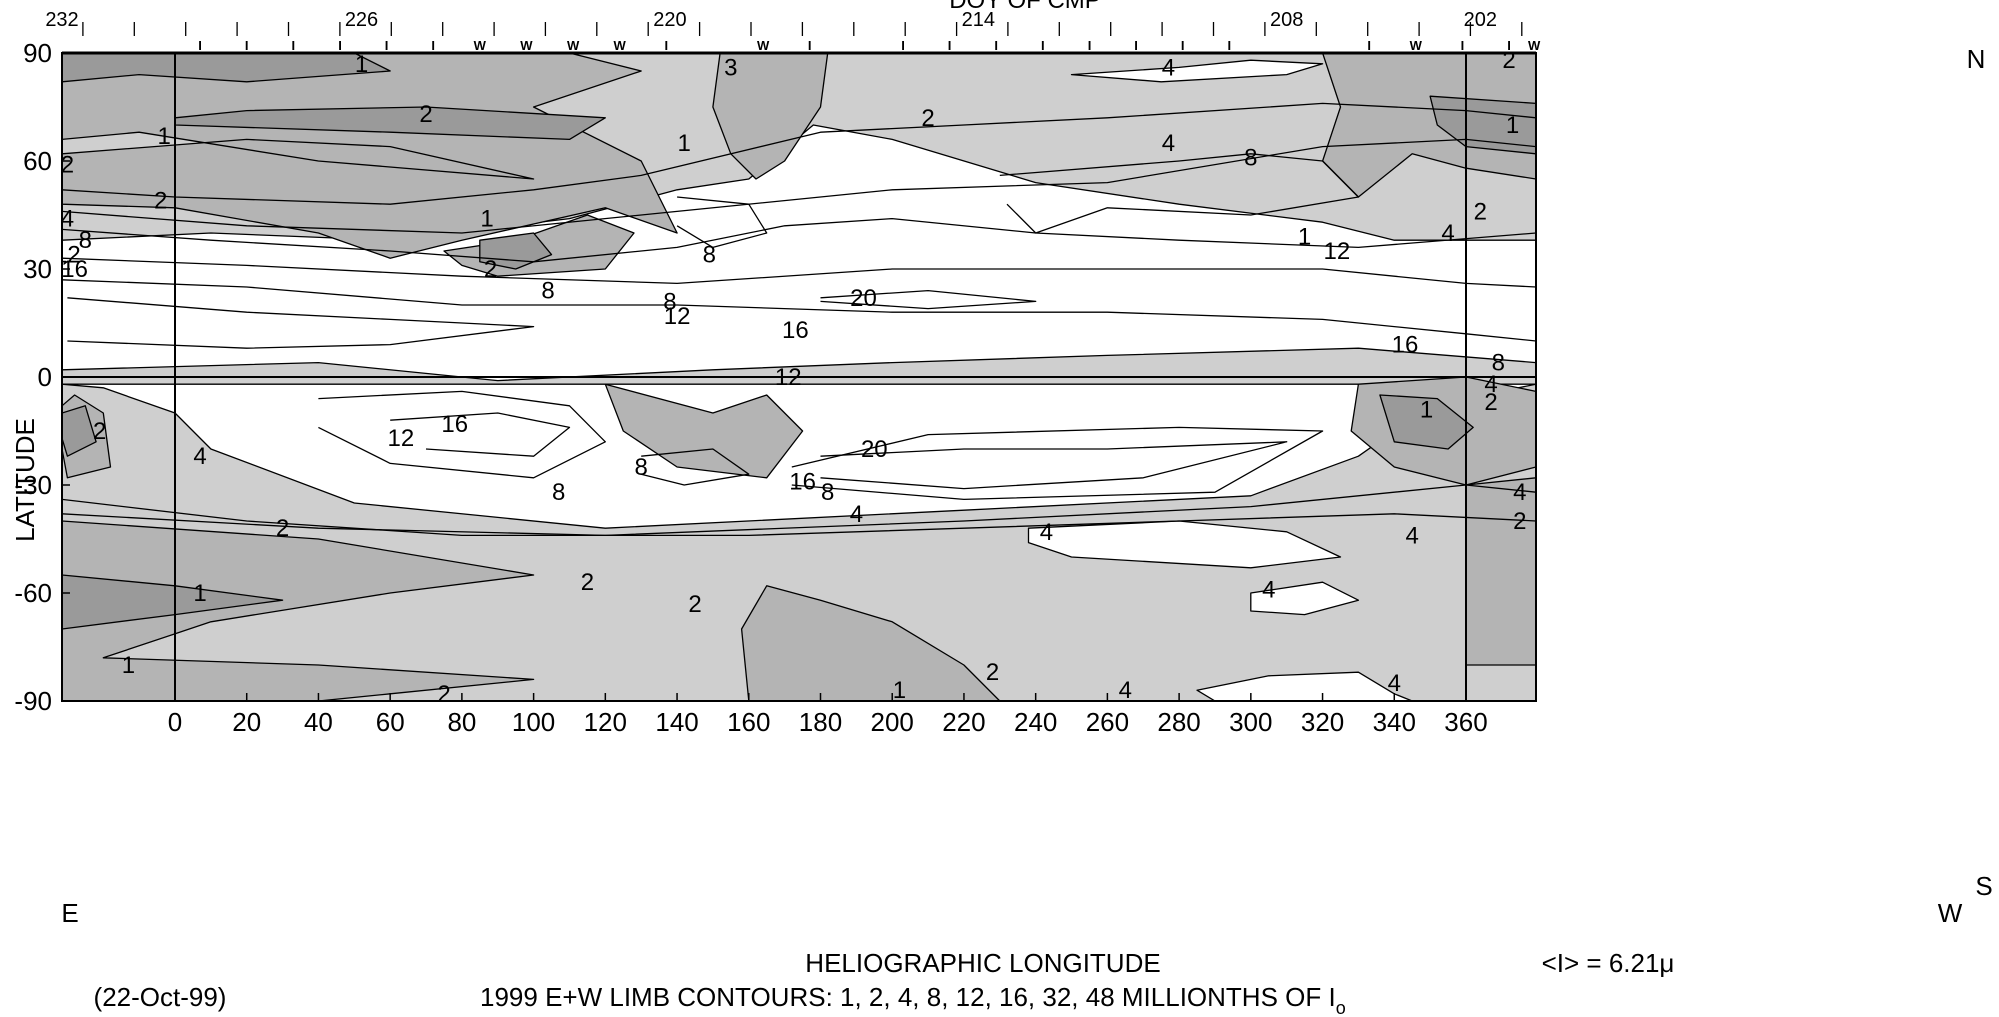  What do you see at coordinates (160, 997) in the screenshot?
I see `date-label: (22-Oct-99)` at bounding box center [160, 997].